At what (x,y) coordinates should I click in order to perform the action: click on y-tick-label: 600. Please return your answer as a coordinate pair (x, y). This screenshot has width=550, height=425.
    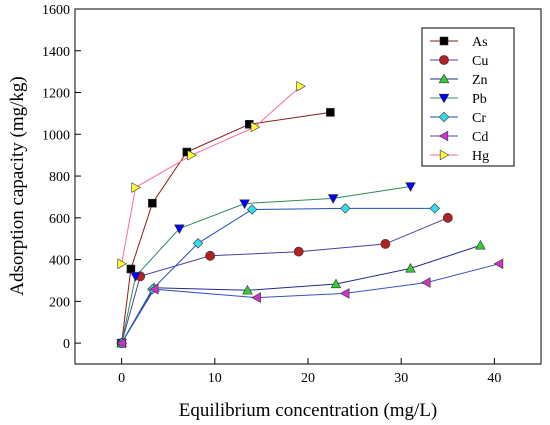
    Looking at the image, I should click on (59, 219).